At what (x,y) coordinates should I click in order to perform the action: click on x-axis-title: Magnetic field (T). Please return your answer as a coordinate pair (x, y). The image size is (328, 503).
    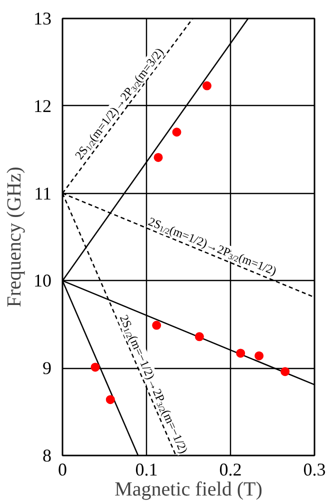
    Looking at the image, I should click on (188, 489).